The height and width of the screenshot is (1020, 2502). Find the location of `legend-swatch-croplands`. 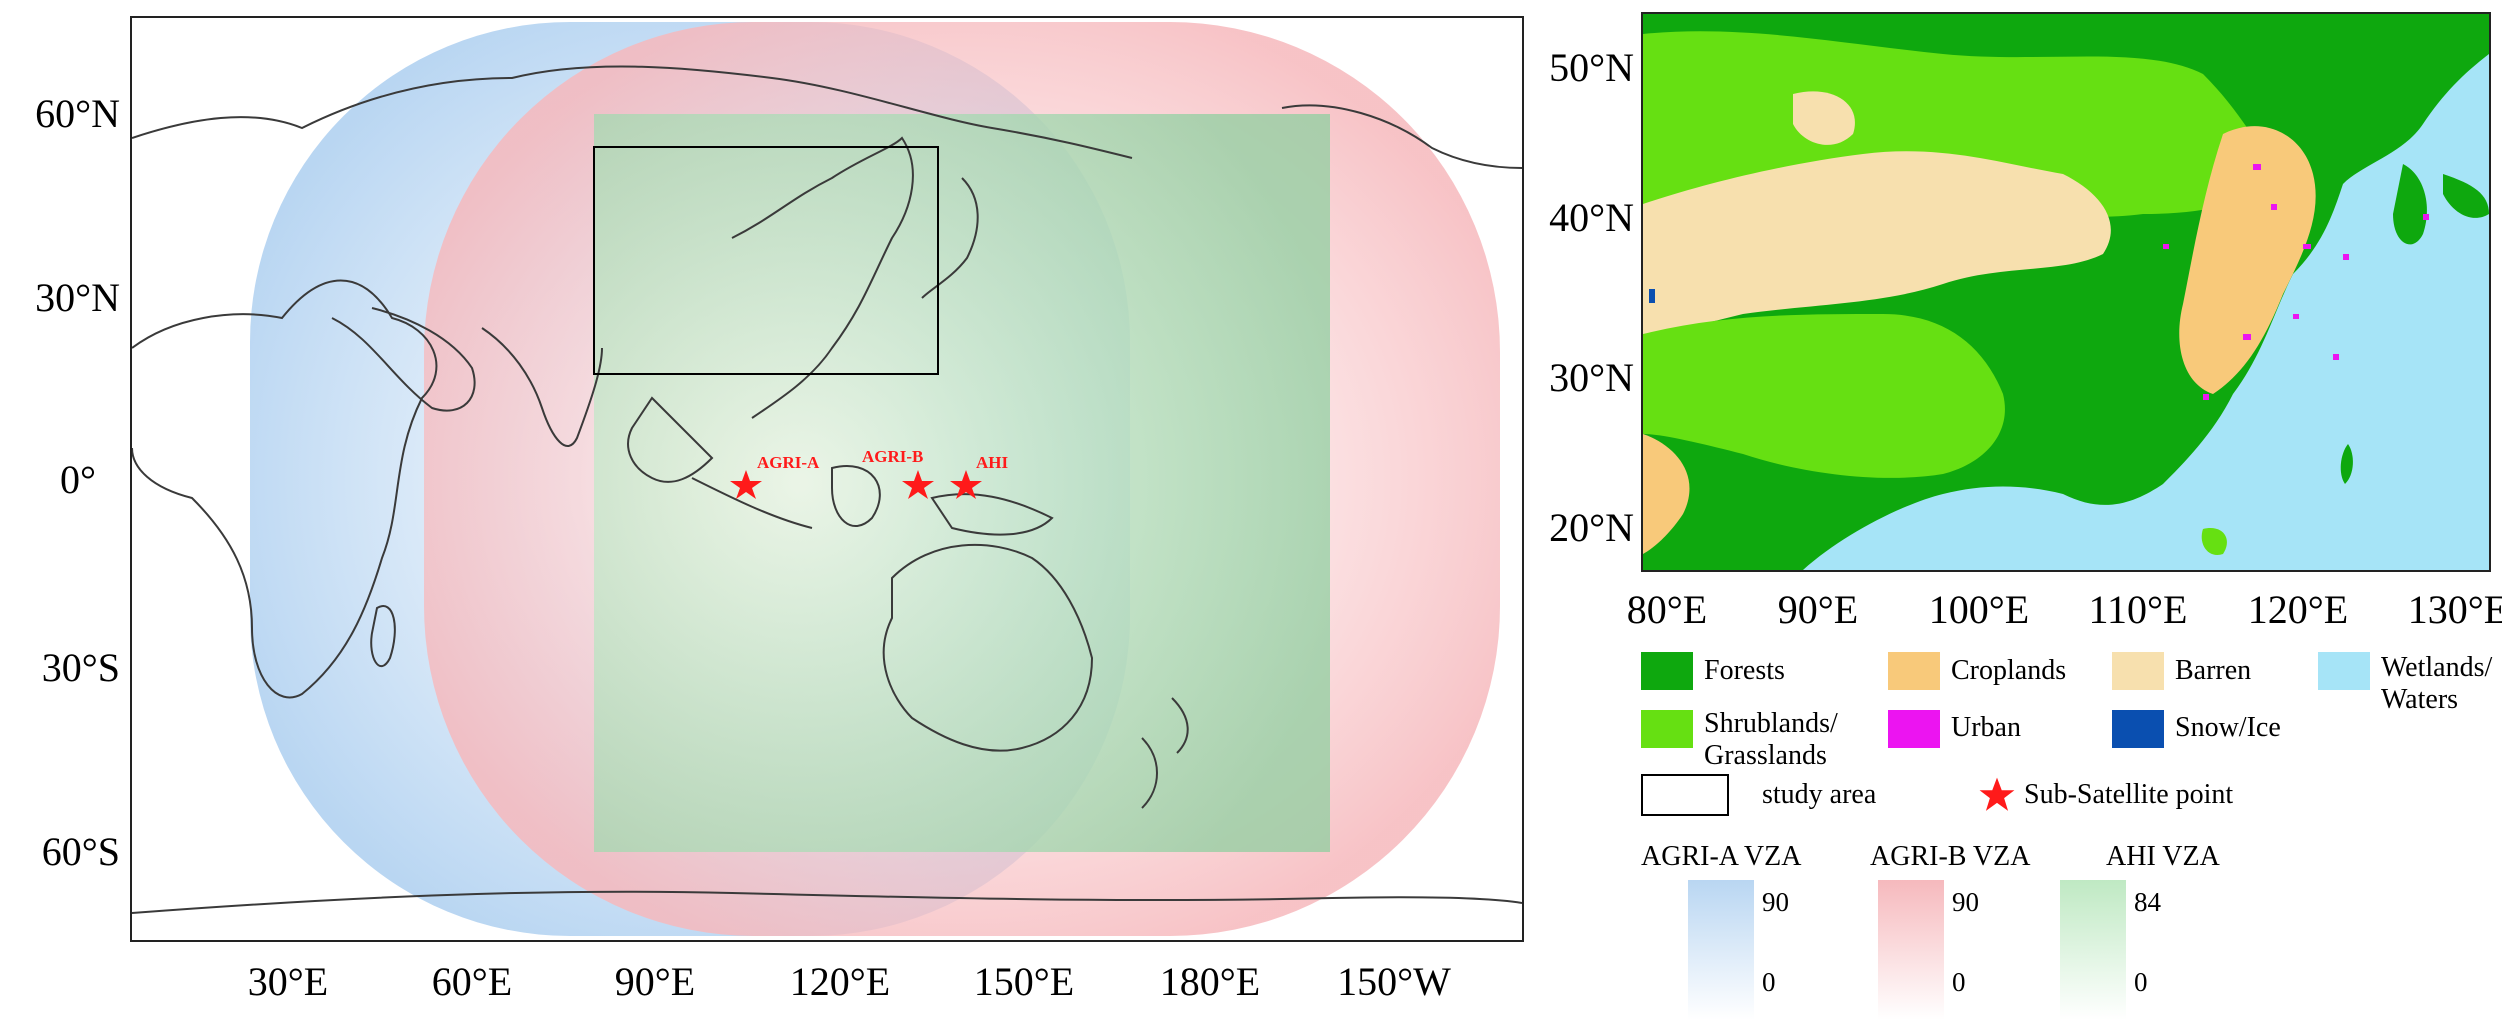

legend-swatch-croplands is located at coordinates (1914, 671).